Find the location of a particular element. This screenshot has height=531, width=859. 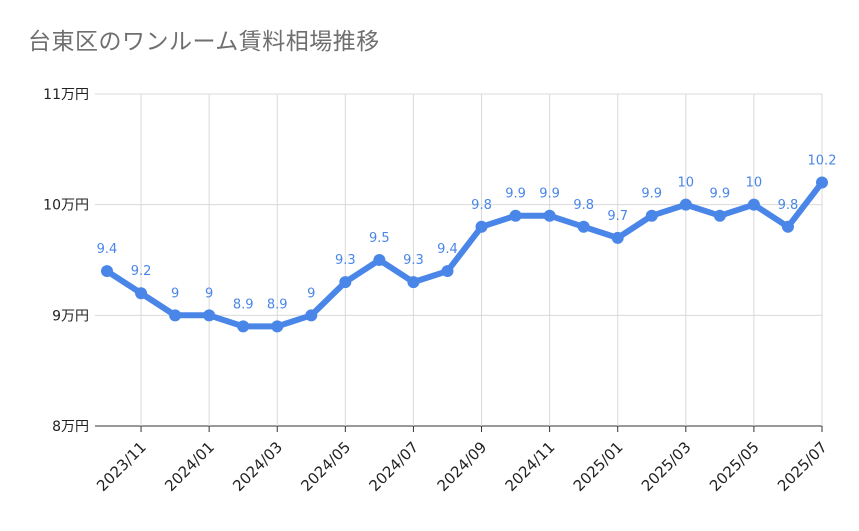

chart-title: 台東区のワンルーム賃料相場推移 is located at coordinates (204, 42).